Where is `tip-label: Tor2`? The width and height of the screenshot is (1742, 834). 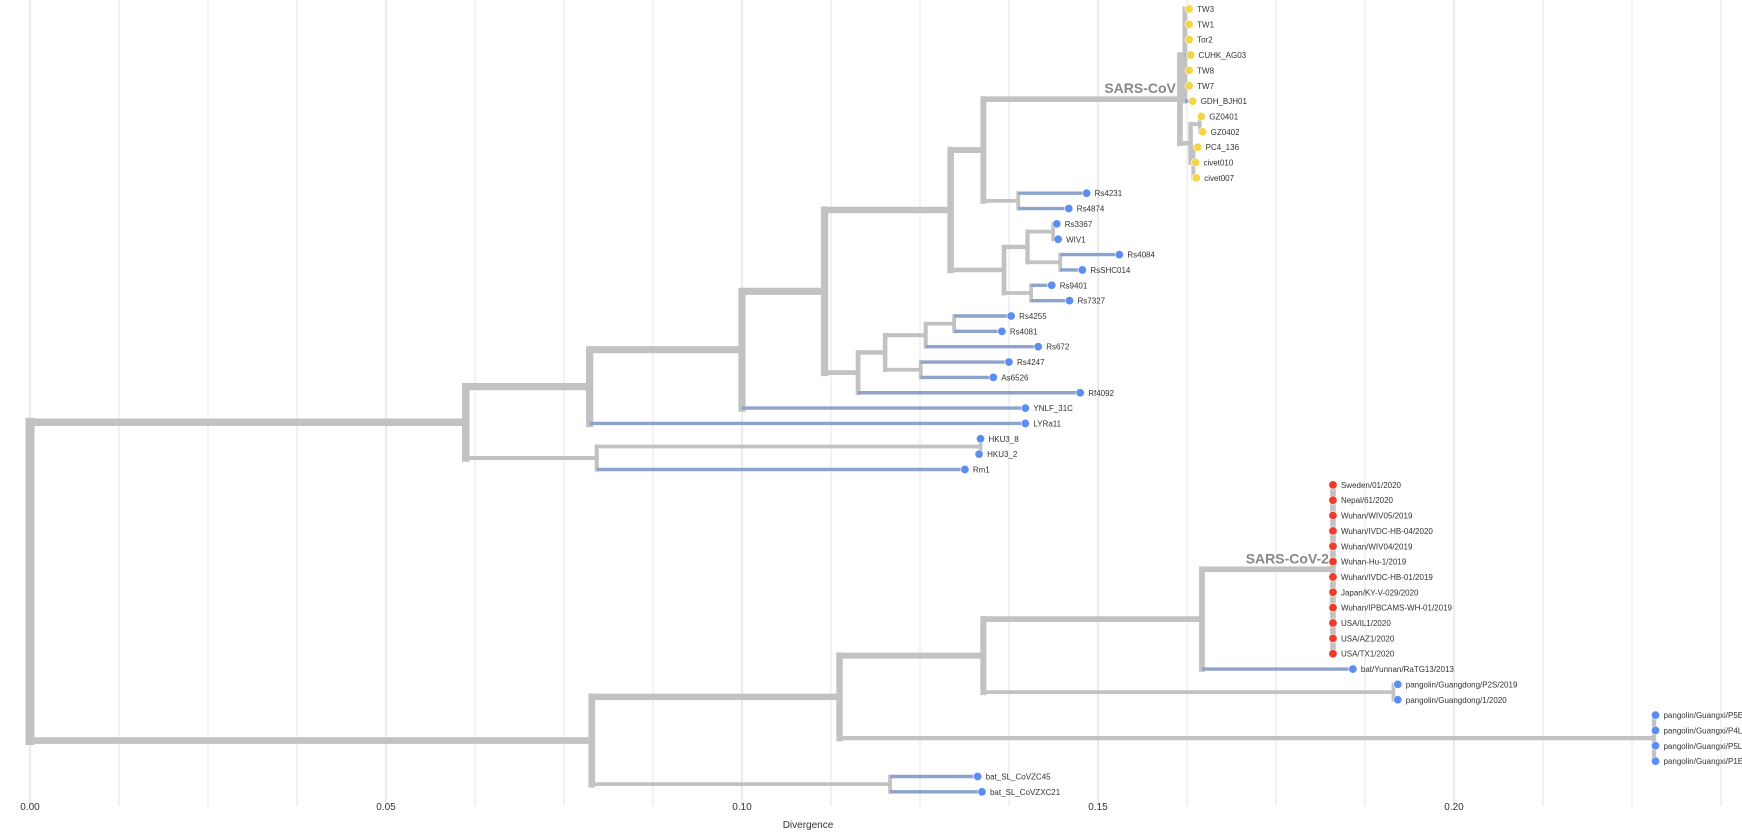
tip-label: Tor2 is located at coordinates (1205, 40).